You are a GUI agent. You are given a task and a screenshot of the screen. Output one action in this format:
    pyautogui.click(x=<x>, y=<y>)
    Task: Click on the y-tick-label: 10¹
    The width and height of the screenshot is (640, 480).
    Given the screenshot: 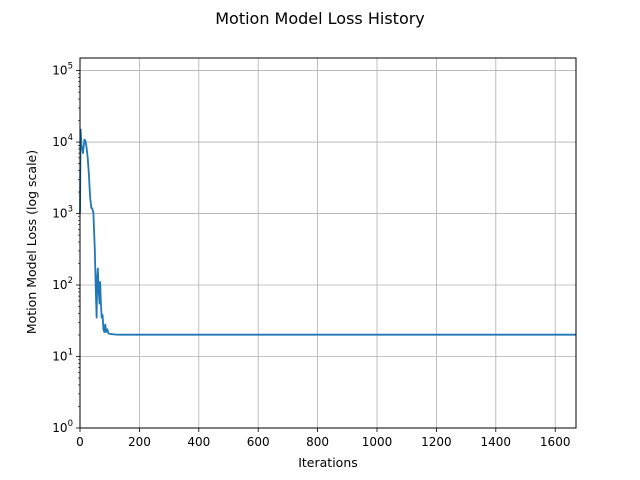 What is the action you would take?
    pyautogui.click(x=62, y=356)
    